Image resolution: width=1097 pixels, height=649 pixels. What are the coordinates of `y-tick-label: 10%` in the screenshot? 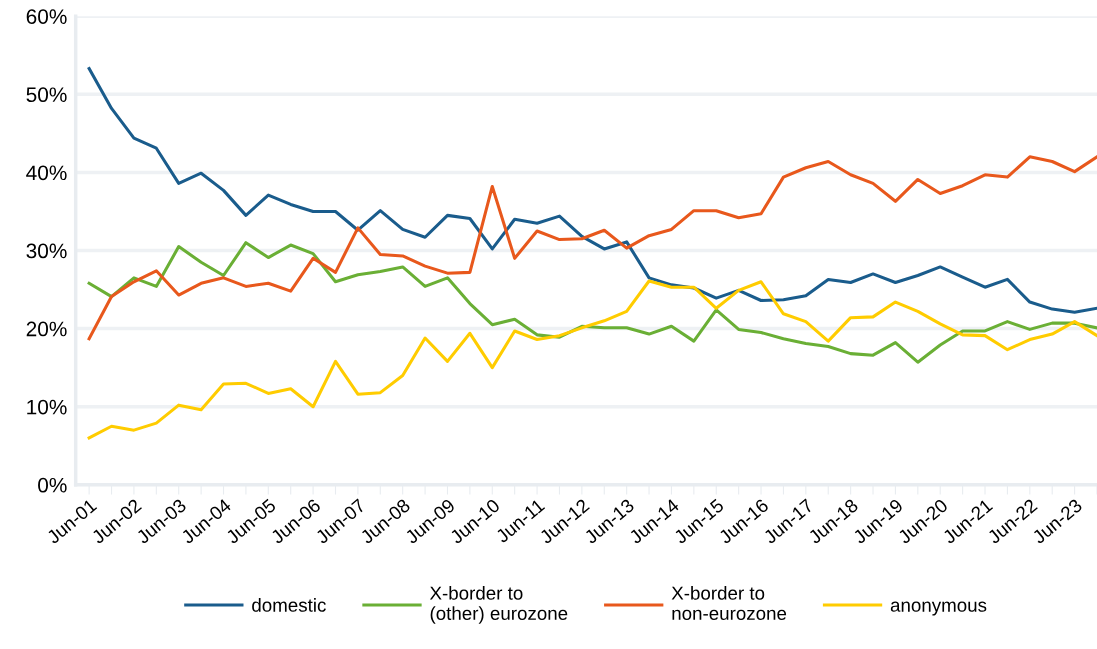 It's located at (47, 407).